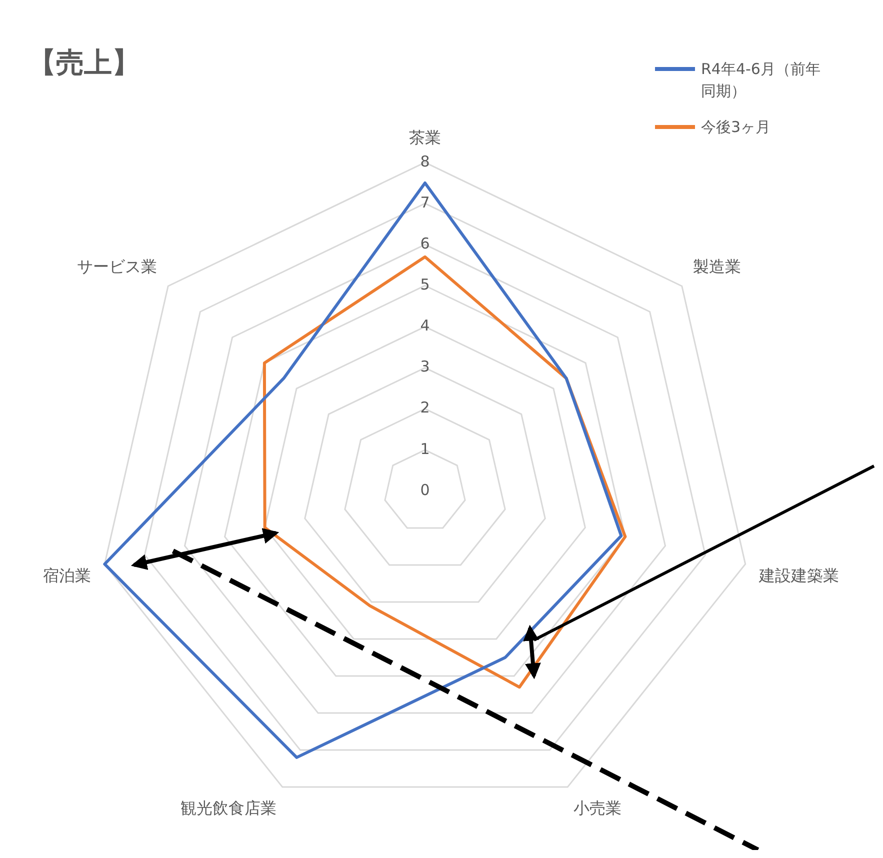 Image resolution: width=883 pixels, height=858 pixels. What do you see at coordinates (798, 575) in the screenshot?
I see `spoke-label: 建設建築業` at bounding box center [798, 575].